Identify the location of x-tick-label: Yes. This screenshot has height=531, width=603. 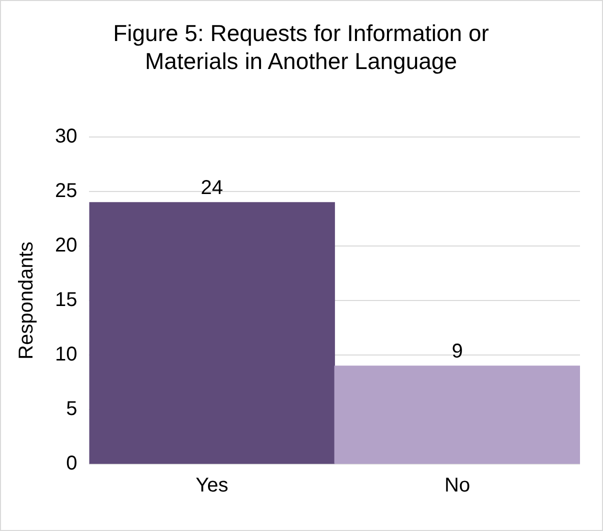
(212, 485).